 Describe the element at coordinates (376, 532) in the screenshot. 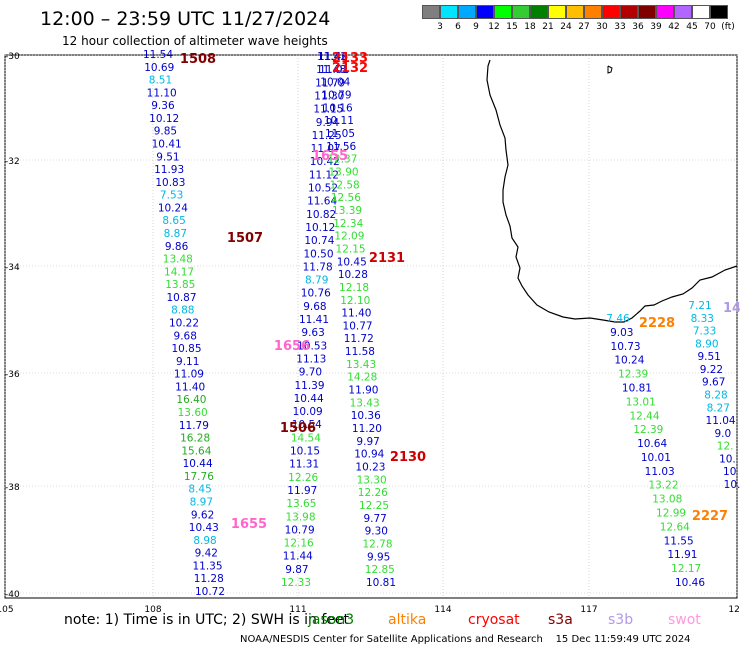

I see `swh-value: 9.30` at that location.